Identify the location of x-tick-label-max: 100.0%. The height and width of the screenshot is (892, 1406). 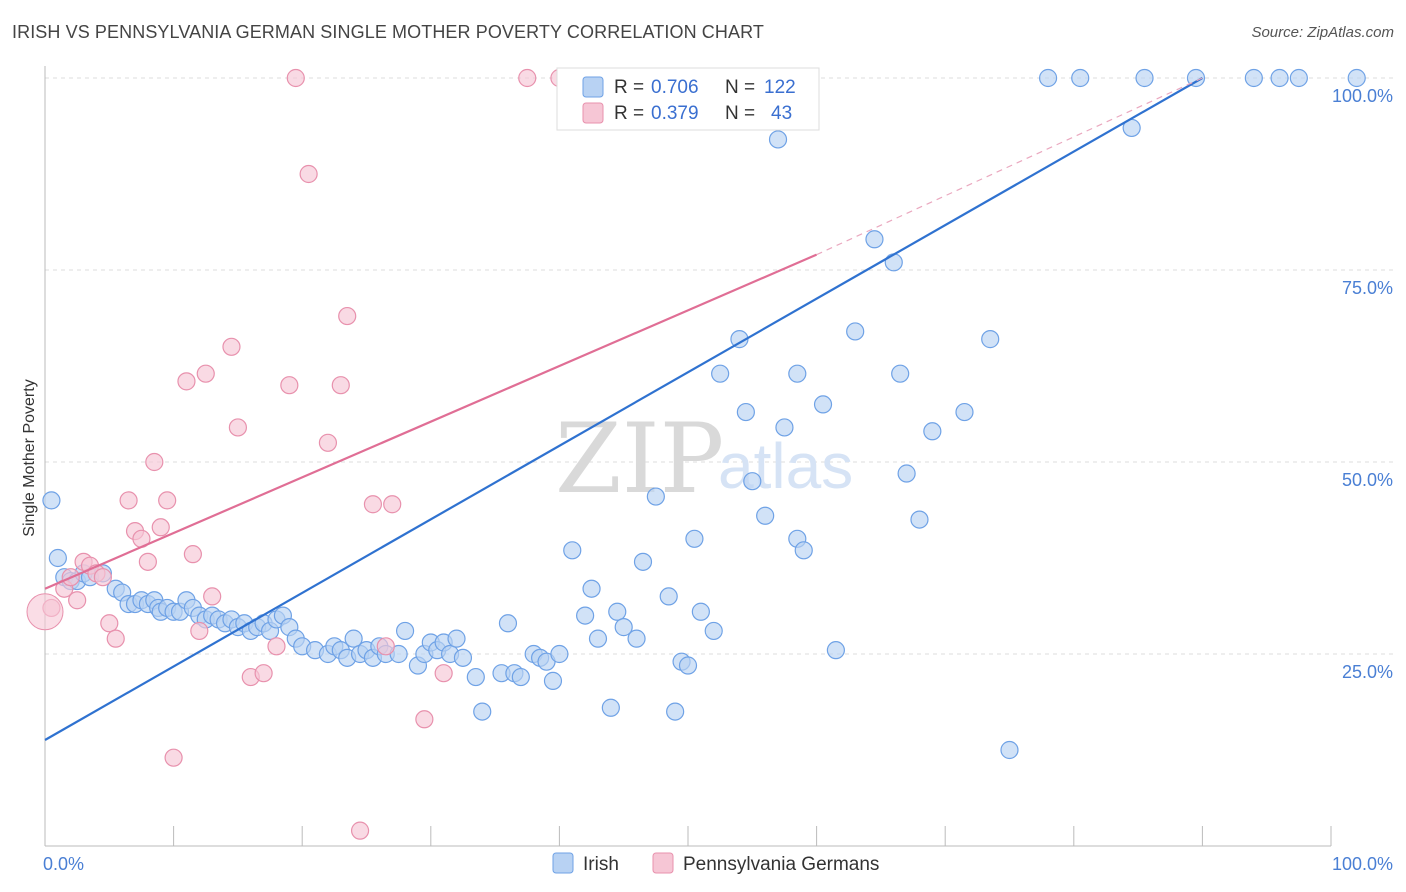
(1362, 864).